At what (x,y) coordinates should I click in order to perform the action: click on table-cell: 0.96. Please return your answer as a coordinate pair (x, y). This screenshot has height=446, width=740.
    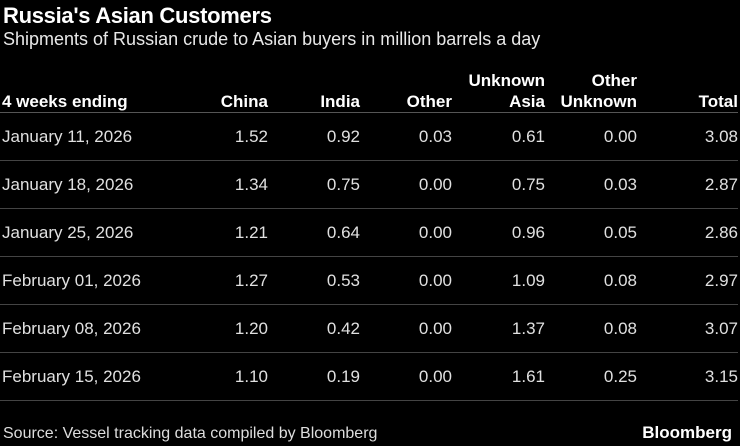
    Looking at the image, I should click on (498, 232).